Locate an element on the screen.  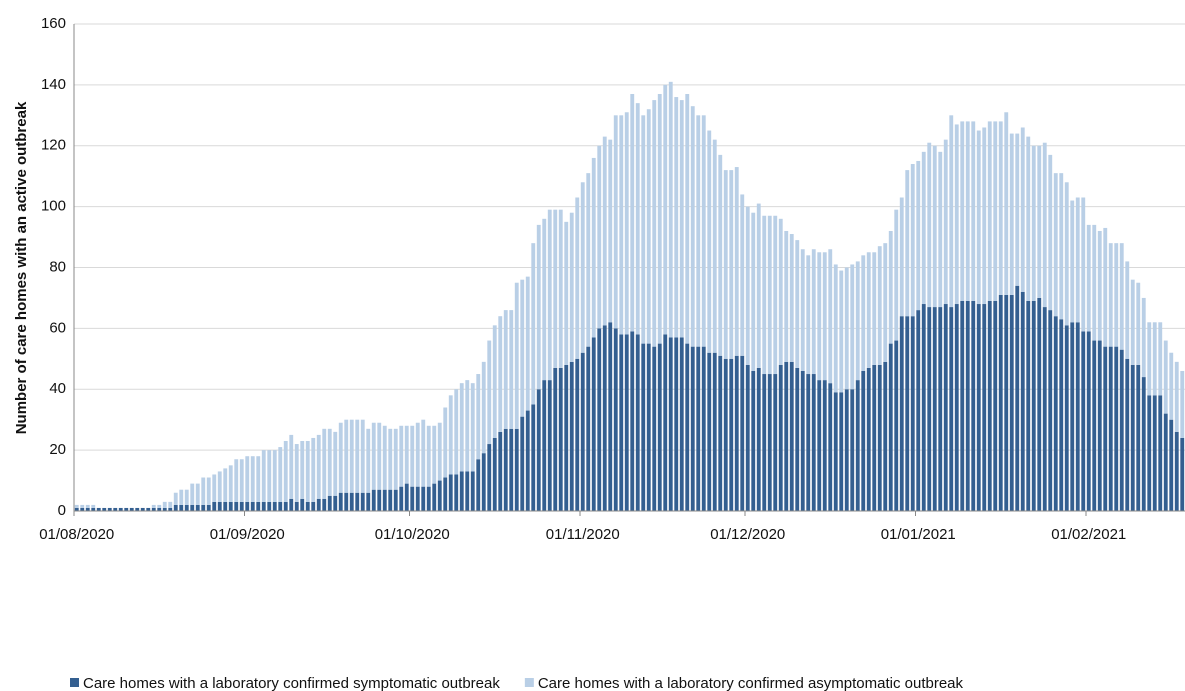
x-tick-label: 01/01/2021 is located at coordinates (918, 534).